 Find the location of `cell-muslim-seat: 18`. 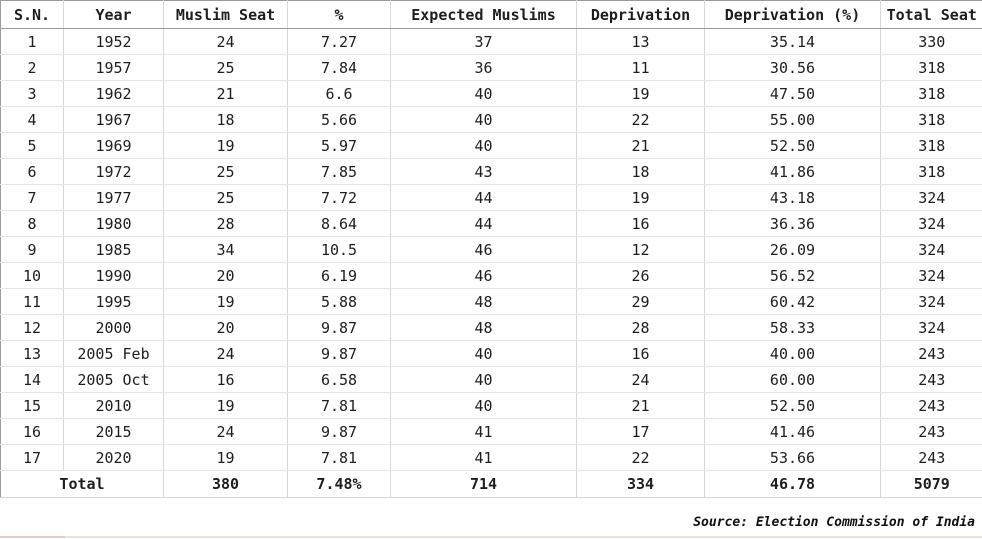

cell-muslim-seat: 18 is located at coordinates (225, 119).